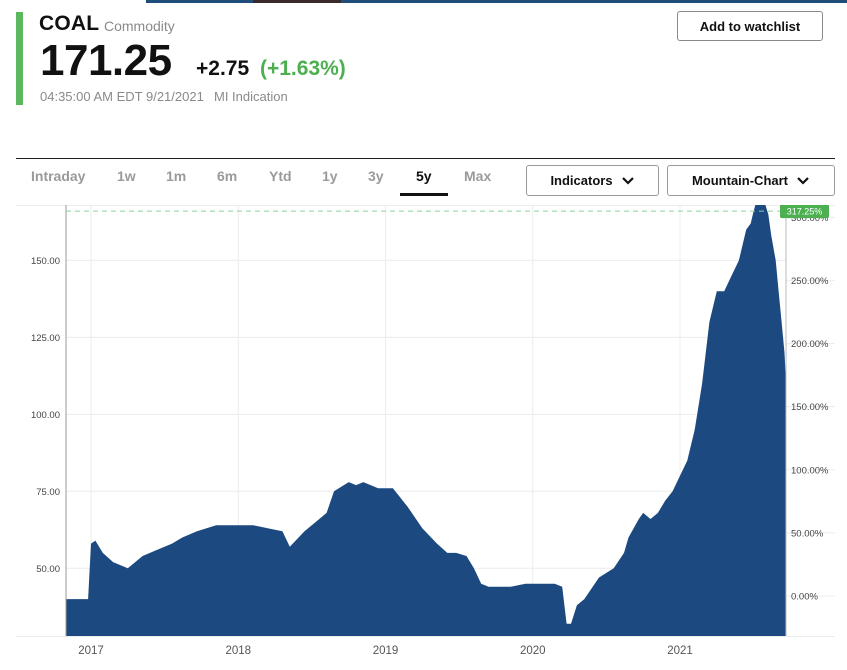 The height and width of the screenshot is (670, 847). What do you see at coordinates (740, 180) in the screenshot?
I see `chart-type-label: Mountain-Chart` at bounding box center [740, 180].